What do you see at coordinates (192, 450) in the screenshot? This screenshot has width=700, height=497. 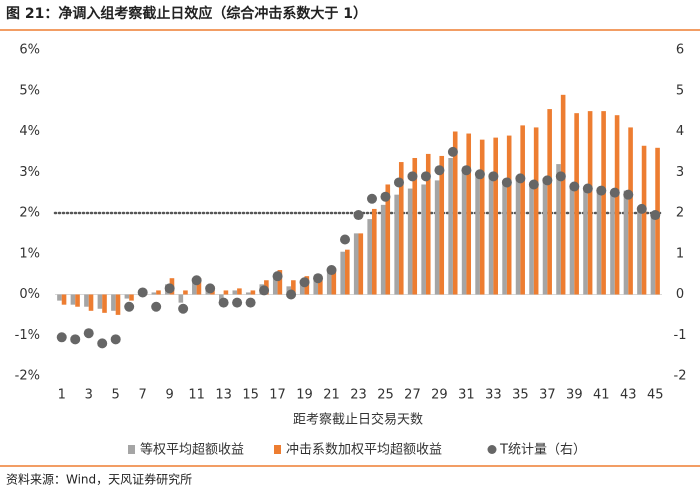 I see `legend-label: 等权平均超额收益` at bounding box center [192, 450].